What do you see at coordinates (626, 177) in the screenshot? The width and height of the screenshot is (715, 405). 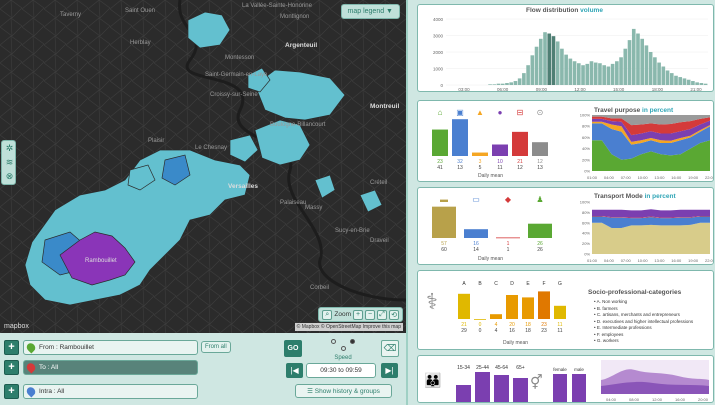 I see `area-xtick: 07:00` at bounding box center [626, 177].